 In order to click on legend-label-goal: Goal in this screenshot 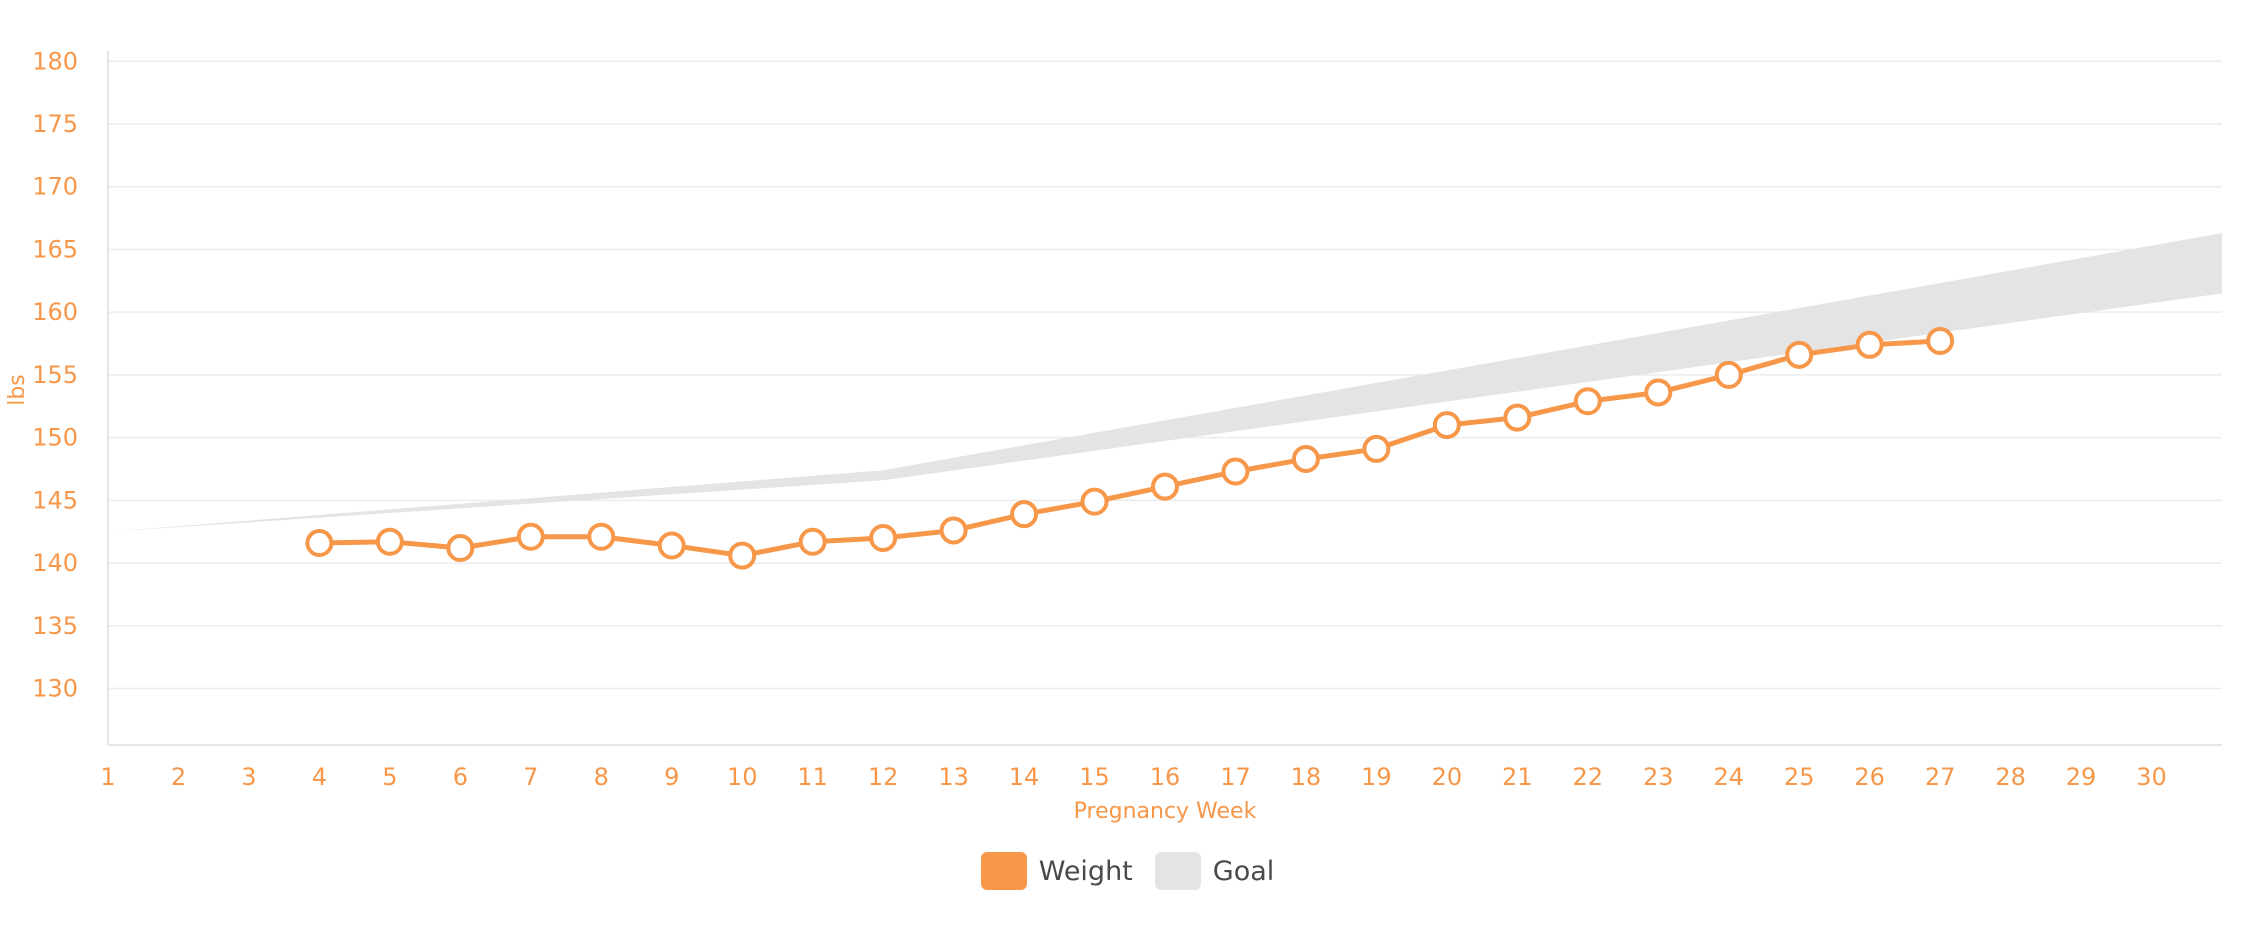, I will do `click(1243, 871)`.